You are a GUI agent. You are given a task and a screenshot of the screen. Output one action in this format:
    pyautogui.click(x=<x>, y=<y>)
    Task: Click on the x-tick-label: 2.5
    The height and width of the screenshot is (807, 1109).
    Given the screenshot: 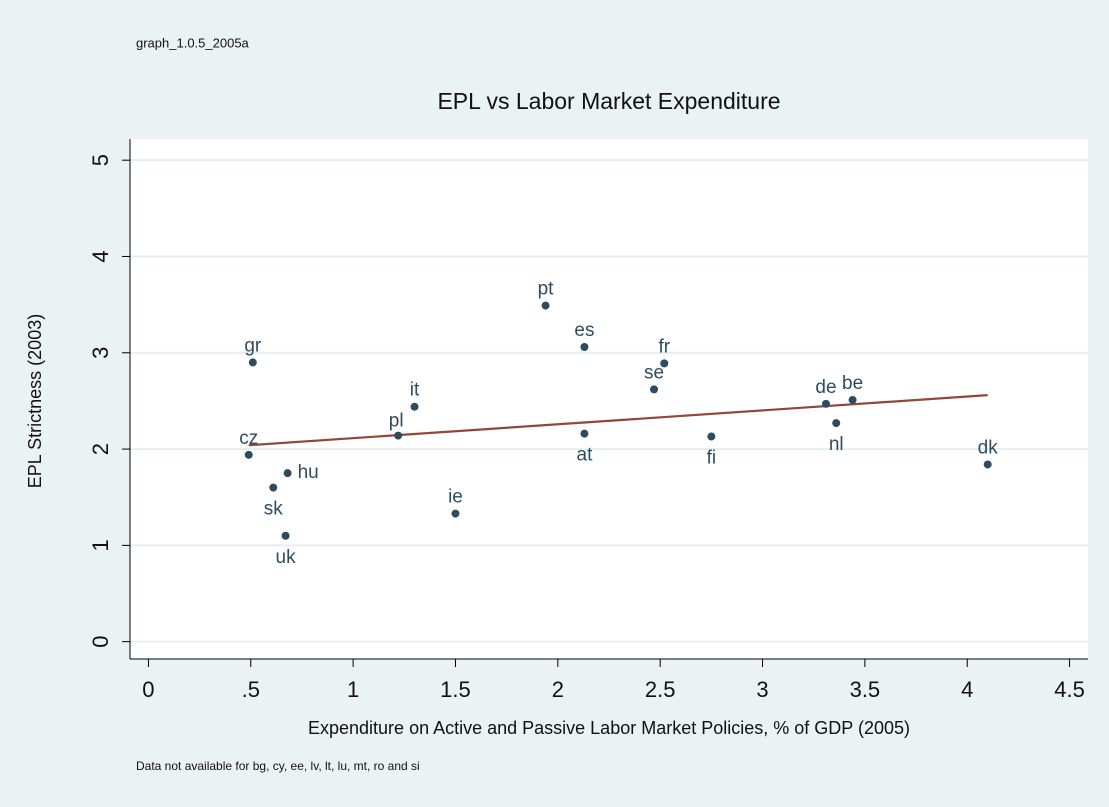 What is the action you would take?
    pyautogui.click(x=660, y=689)
    